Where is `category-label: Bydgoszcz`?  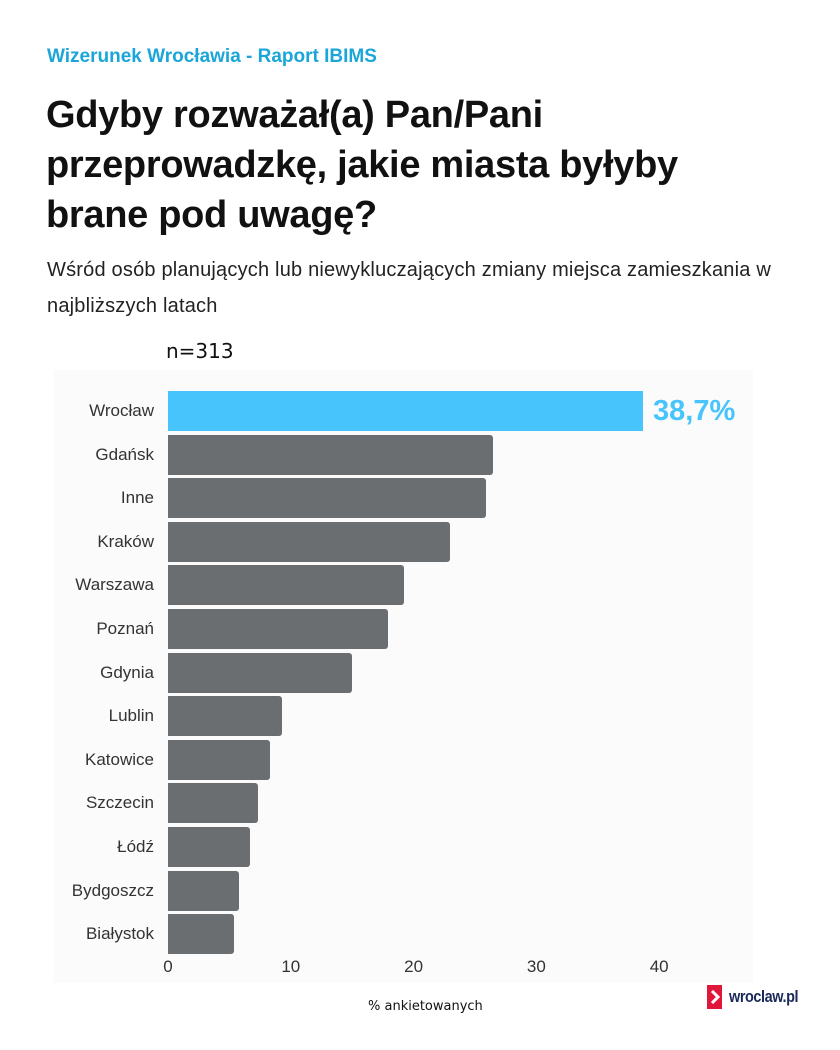 category-label: Bydgoszcz is located at coordinates (112, 890).